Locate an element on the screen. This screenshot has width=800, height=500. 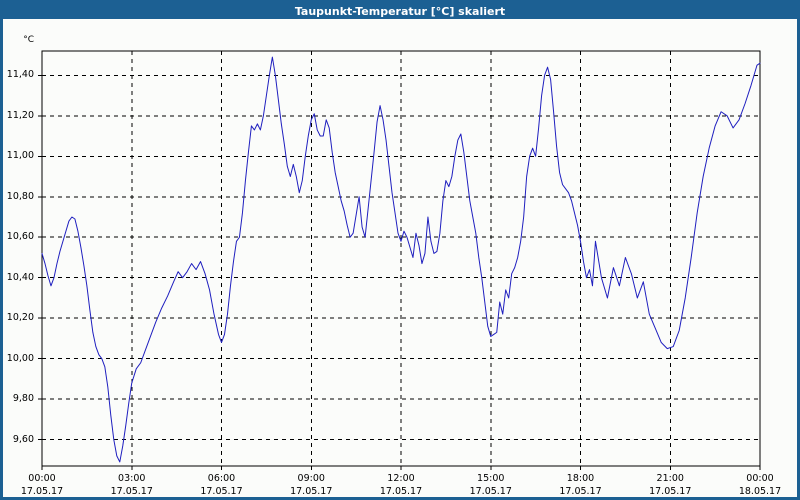
x-axis-tick-time: 12:00 is located at coordinates (401, 478).